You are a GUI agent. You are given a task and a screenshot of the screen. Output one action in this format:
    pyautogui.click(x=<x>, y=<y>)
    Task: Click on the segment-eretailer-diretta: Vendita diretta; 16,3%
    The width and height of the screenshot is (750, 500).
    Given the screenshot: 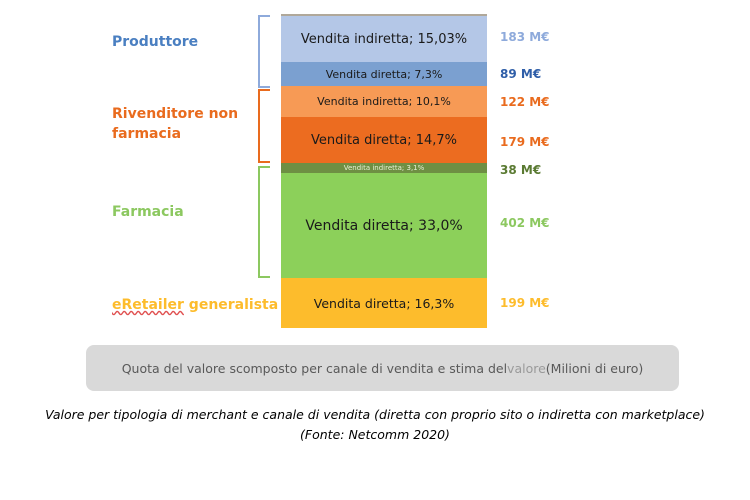 What is the action you would take?
    pyautogui.click(x=384, y=303)
    